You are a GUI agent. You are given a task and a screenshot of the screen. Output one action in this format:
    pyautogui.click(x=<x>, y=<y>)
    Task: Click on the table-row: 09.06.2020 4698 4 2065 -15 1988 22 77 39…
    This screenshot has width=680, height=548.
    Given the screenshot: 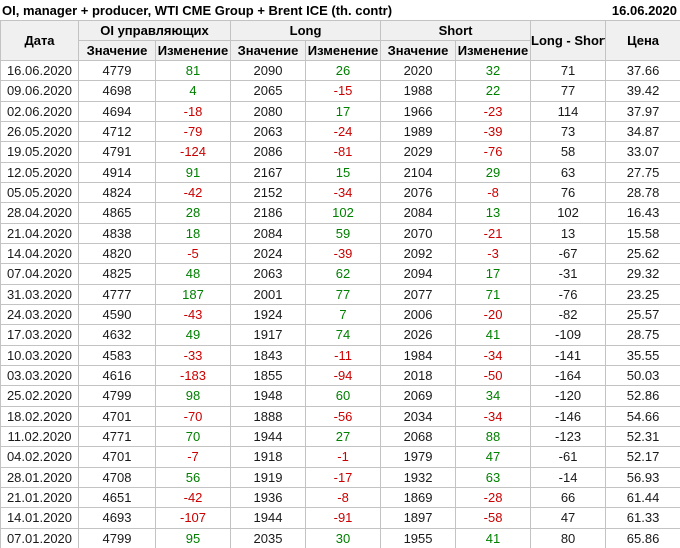 What is the action you would take?
    pyautogui.click(x=340, y=91)
    